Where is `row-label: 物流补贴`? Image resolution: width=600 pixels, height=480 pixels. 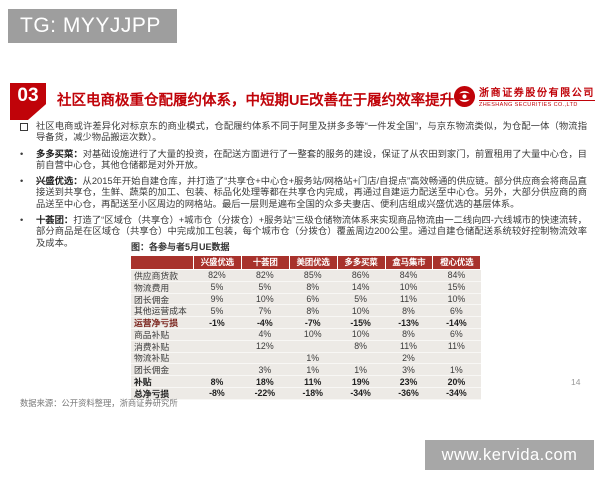
row-label: 物流补贴 is located at coordinates (152, 358).